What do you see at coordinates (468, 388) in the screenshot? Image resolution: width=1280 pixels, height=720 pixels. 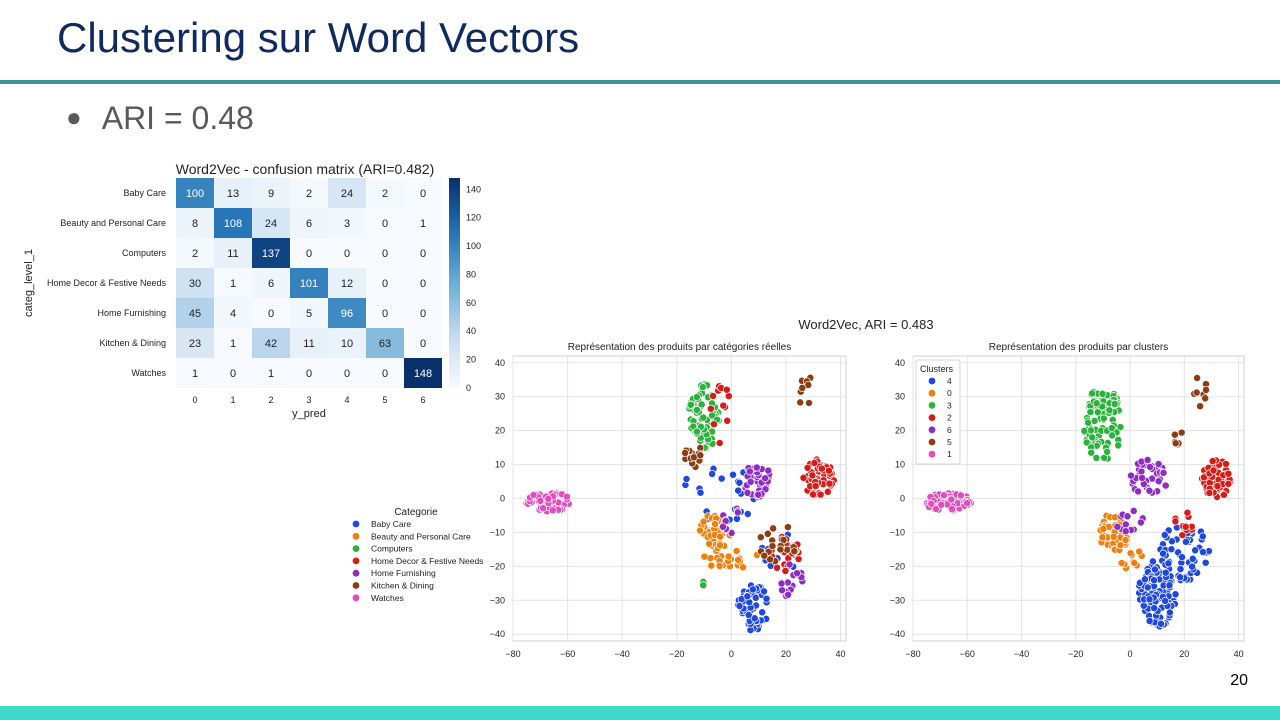 I see `colorbar-tick: 0` at bounding box center [468, 388].